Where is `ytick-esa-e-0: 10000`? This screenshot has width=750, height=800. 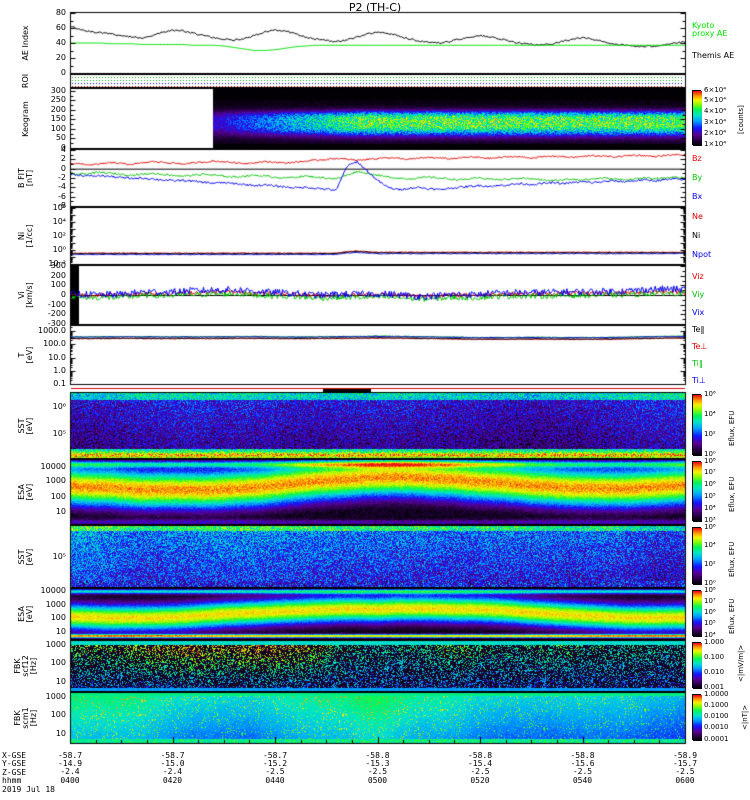 ytick-esa-e-0: 10000 is located at coordinates (53, 466).